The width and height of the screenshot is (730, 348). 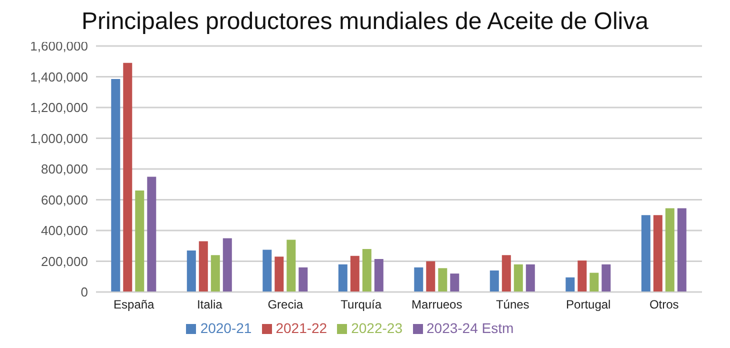 What do you see at coordinates (437, 305) in the screenshot?
I see `x-tick-label: Marrueos` at bounding box center [437, 305].